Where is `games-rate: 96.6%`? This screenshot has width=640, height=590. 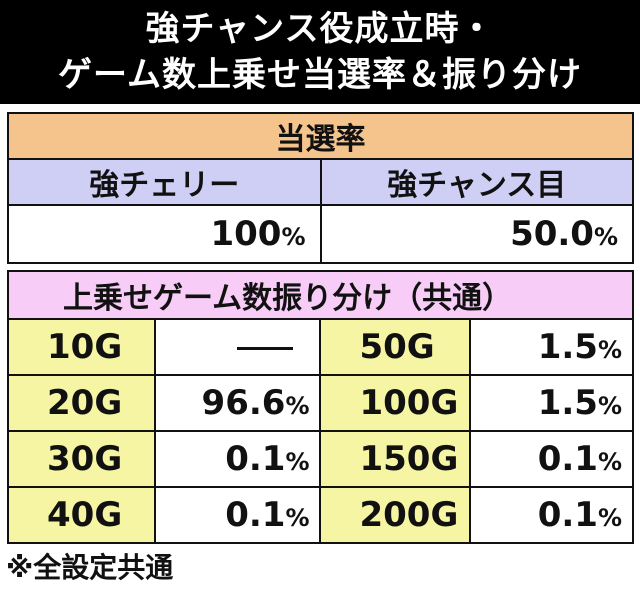 games-rate: 96.6% is located at coordinates (237, 403).